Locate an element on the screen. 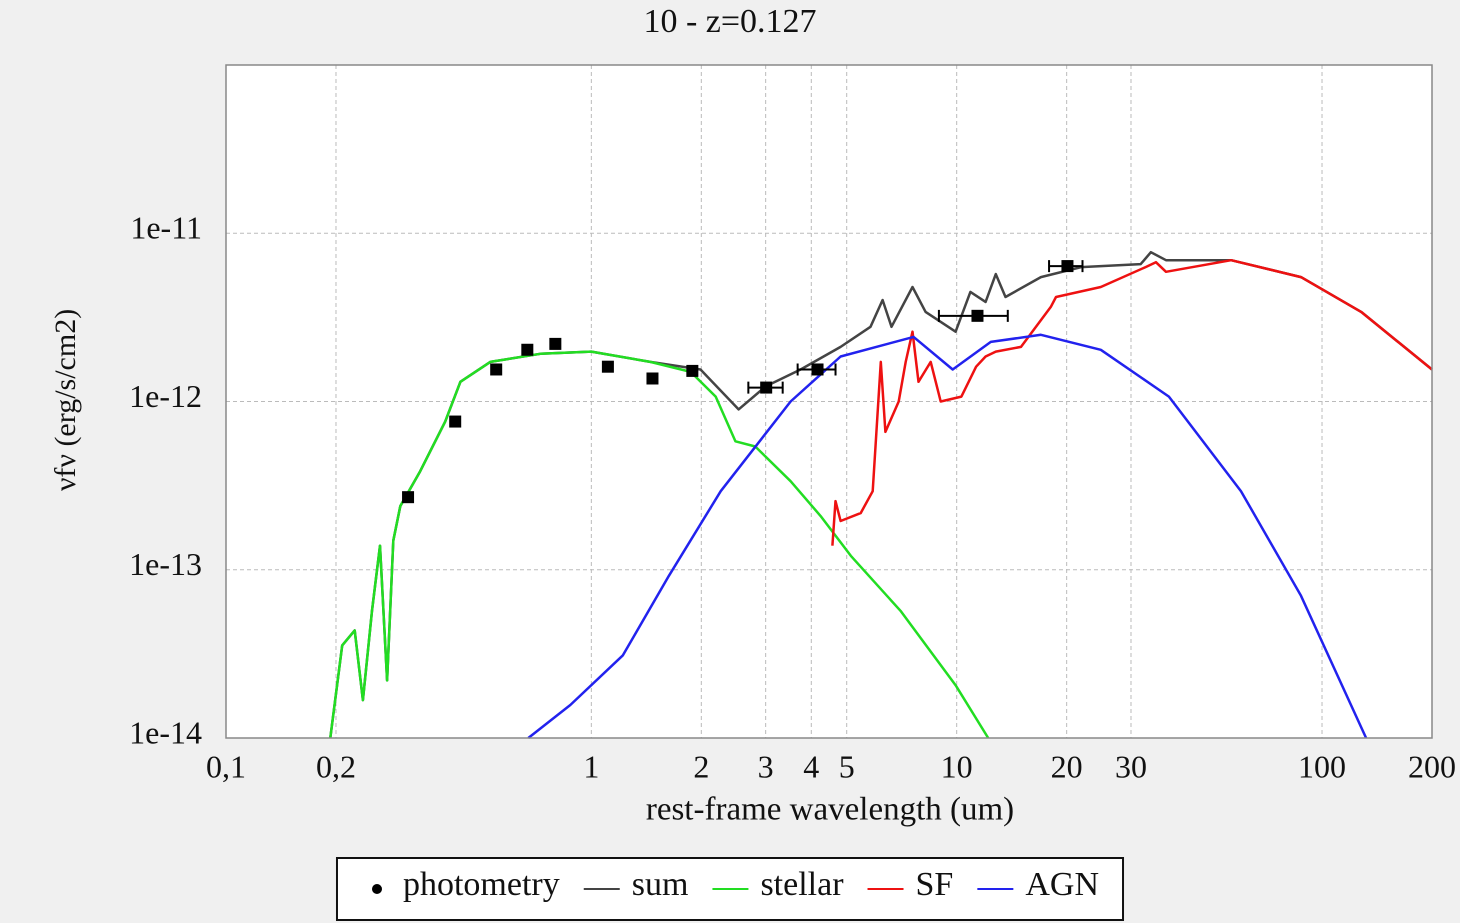  x-tick-label: 0,2 is located at coordinates (336, 766).